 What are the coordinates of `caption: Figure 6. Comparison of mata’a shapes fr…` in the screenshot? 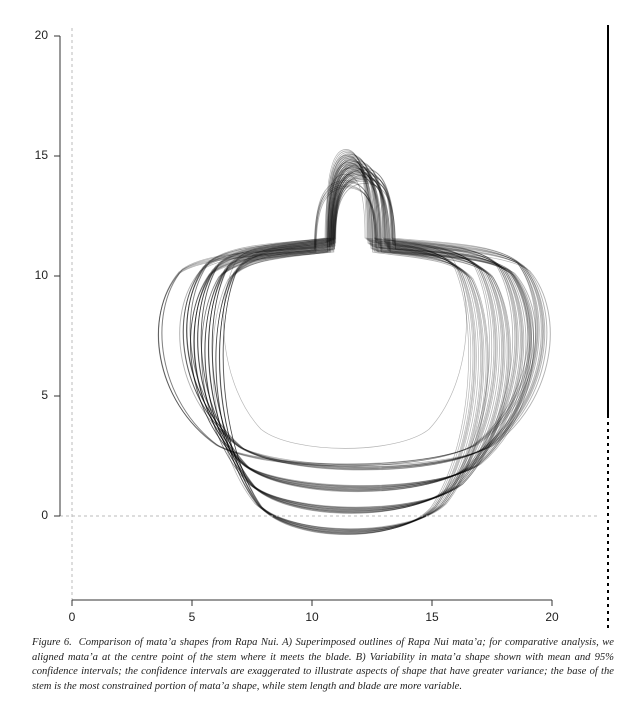 It's located at (323, 665).